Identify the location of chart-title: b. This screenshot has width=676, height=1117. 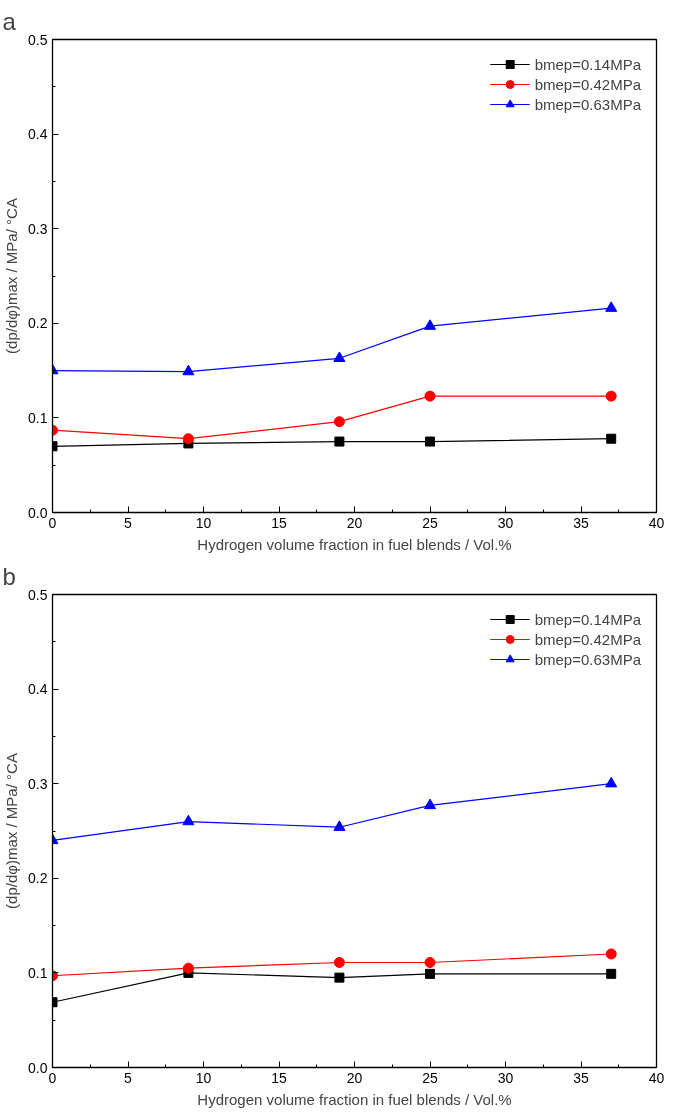
(9, 576).